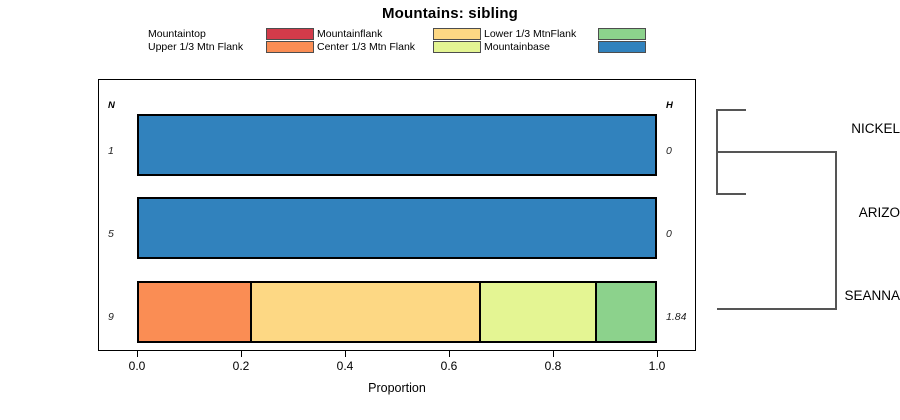 The image size is (900, 420). What do you see at coordinates (622, 46) in the screenshot?
I see `legend-swatch-mountainbase` at bounding box center [622, 46].